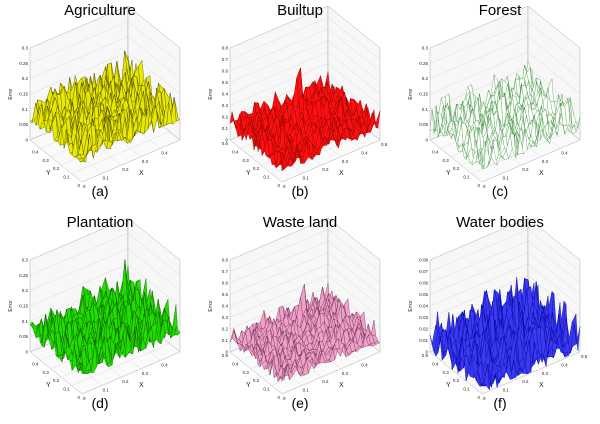 This screenshot has height=424, width=600. What do you see at coordinates (500, 403) in the screenshot?
I see `panel-caption: (f)` at bounding box center [500, 403].